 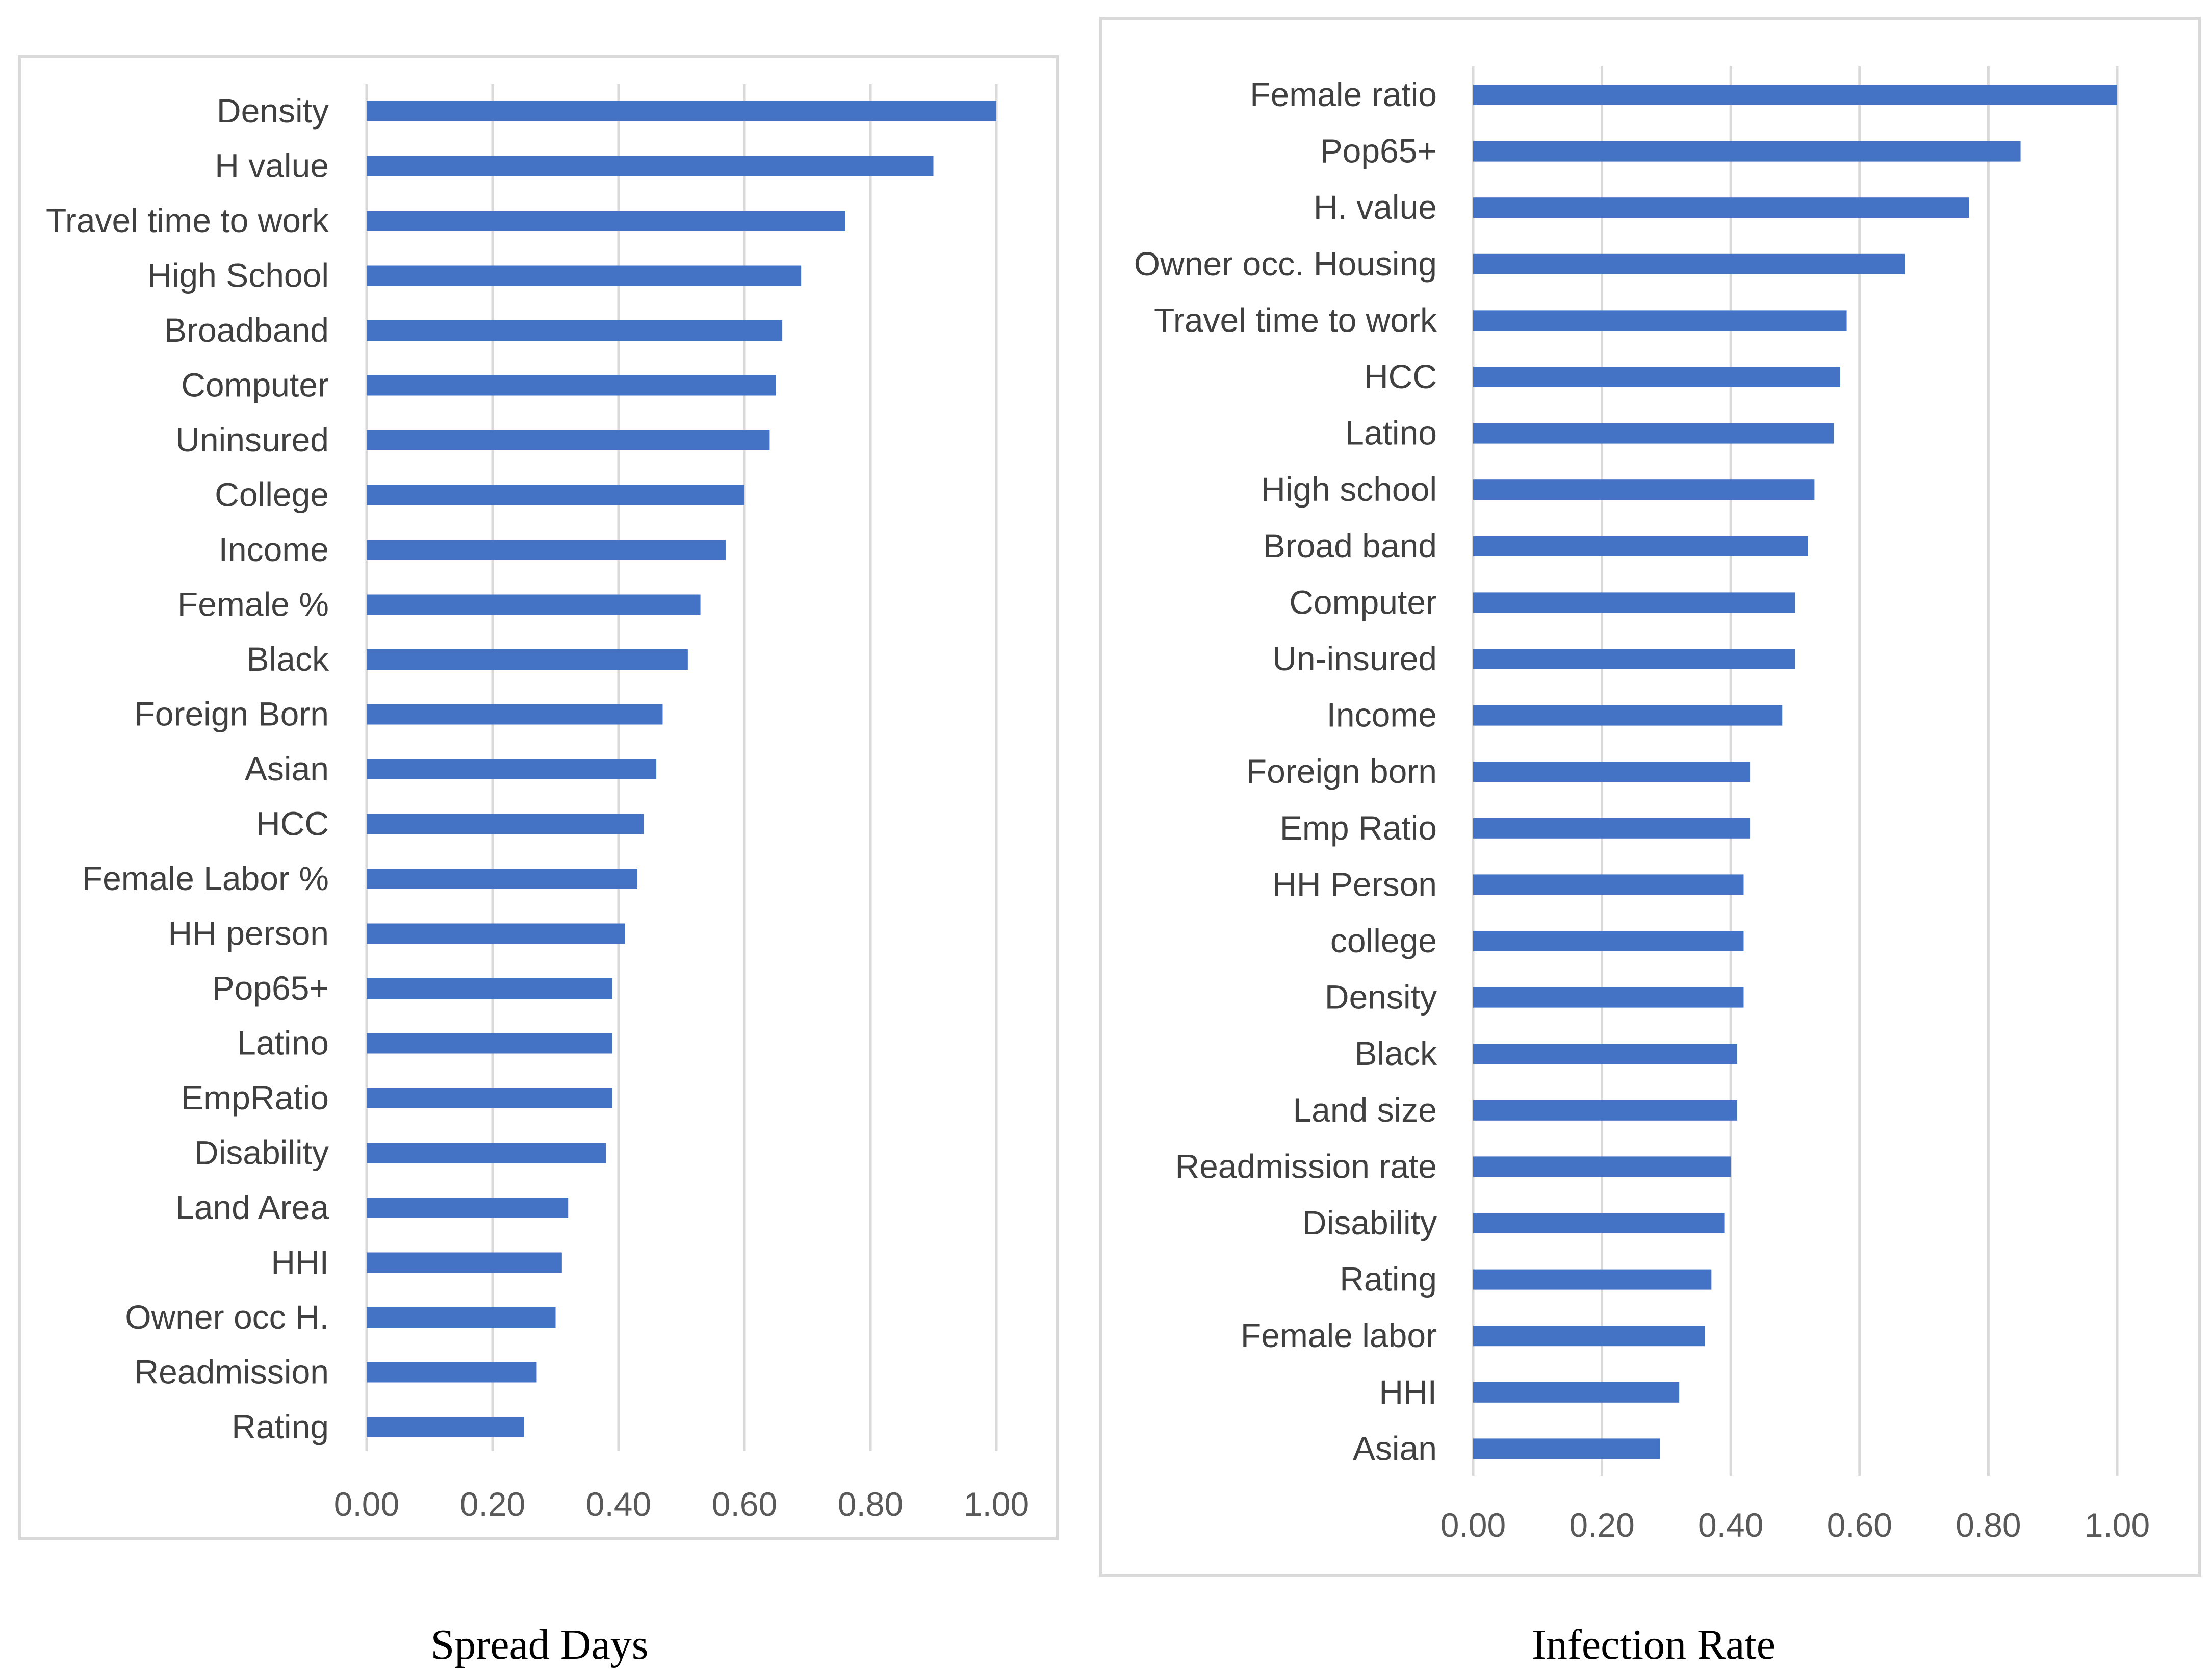 What do you see at coordinates (227, 1317) in the screenshot?
I see `category-label: Owner occ H.` at bounding box center [227, 1317].